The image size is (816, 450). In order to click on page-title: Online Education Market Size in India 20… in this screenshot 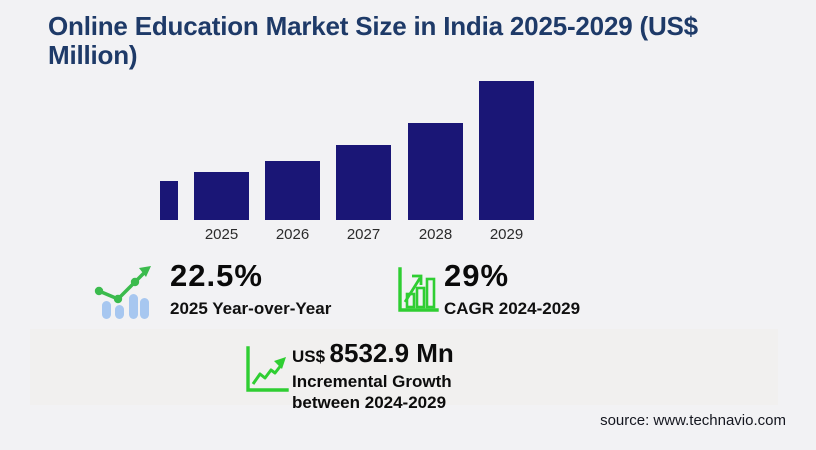, I will do `click(373, 41)`.